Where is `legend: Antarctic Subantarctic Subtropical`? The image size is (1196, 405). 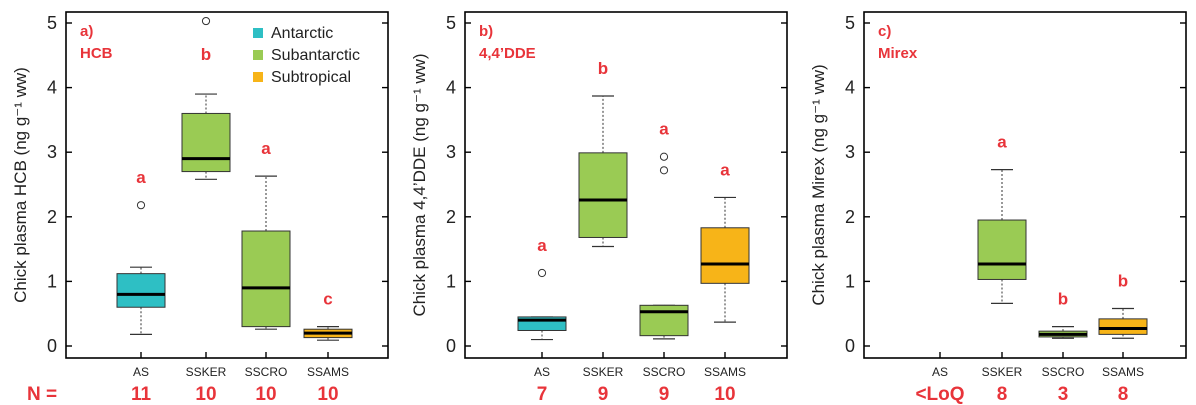
legend: Antarctic Subantarctic Subtropical is located at coordinates (306, 55).